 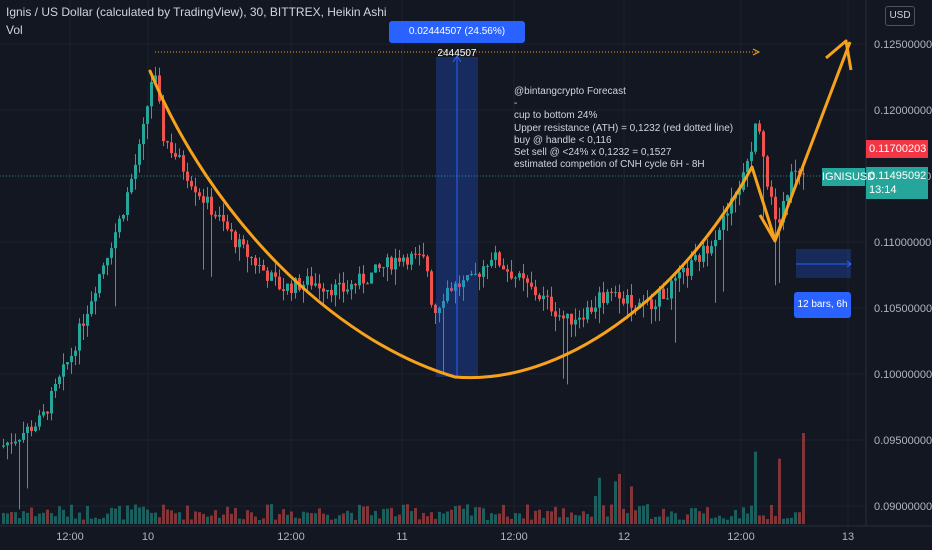 I want to click on annotation-line: @bintangcrypto Forecast, so click(x=570, y=91).